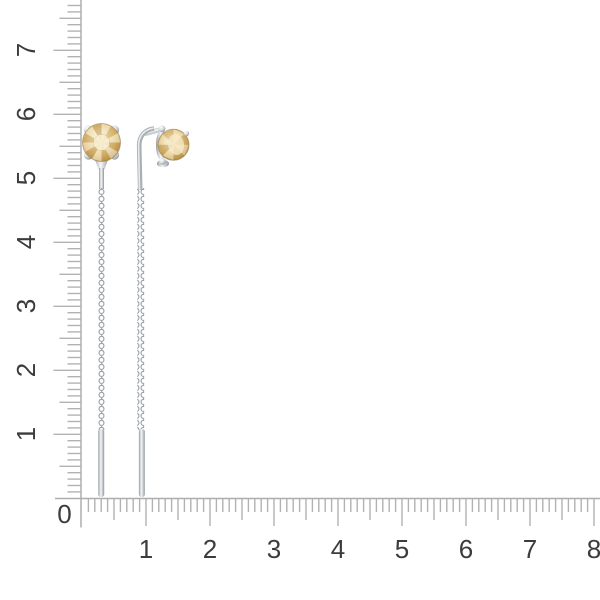 Image resolution: width=600 pixels, height=600 pixels. Describe the element at coordinates (141, 309) in the screenshot. I see `chain-right` at that location.